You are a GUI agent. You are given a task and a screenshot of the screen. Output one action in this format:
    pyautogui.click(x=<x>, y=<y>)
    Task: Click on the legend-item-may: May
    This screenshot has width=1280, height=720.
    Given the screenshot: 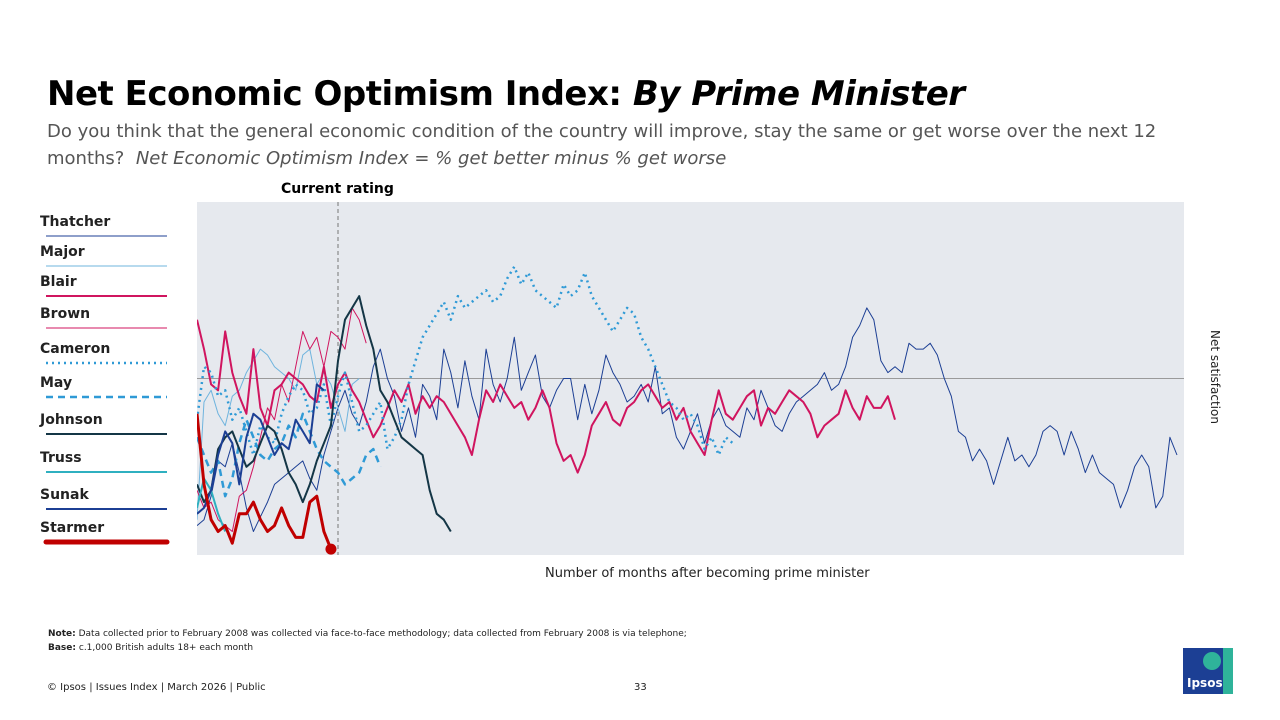 What is the action you would take?
    pyautogui.click(x=106, y=388)
    